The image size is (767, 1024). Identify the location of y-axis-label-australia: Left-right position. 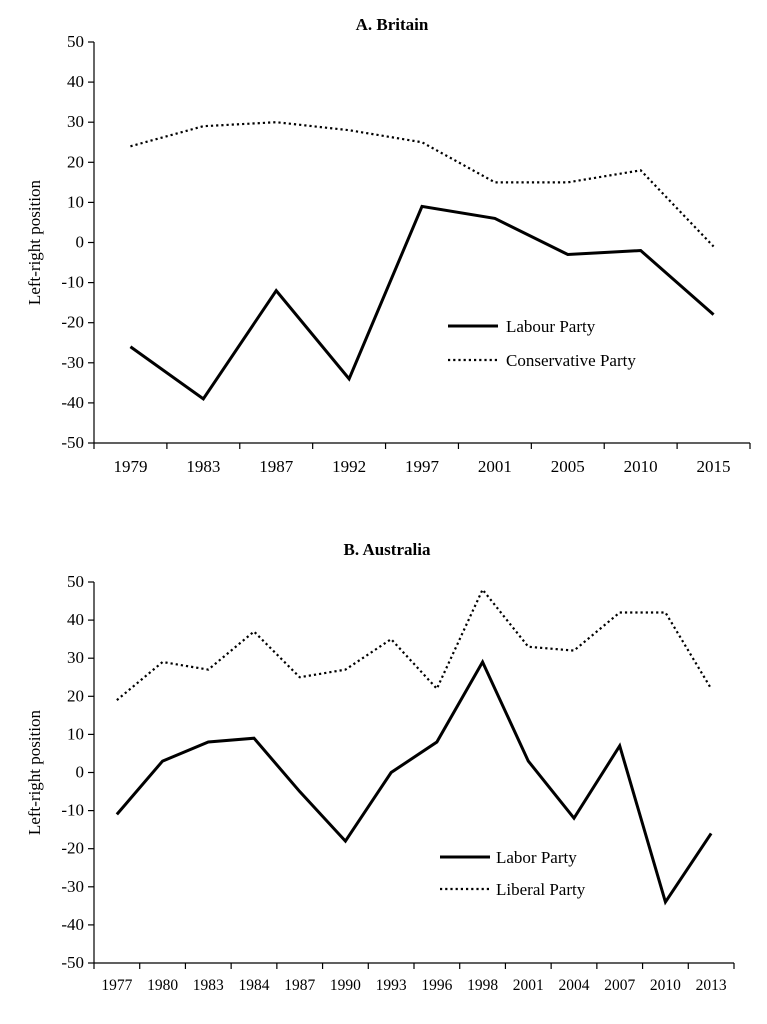
(34, 772).